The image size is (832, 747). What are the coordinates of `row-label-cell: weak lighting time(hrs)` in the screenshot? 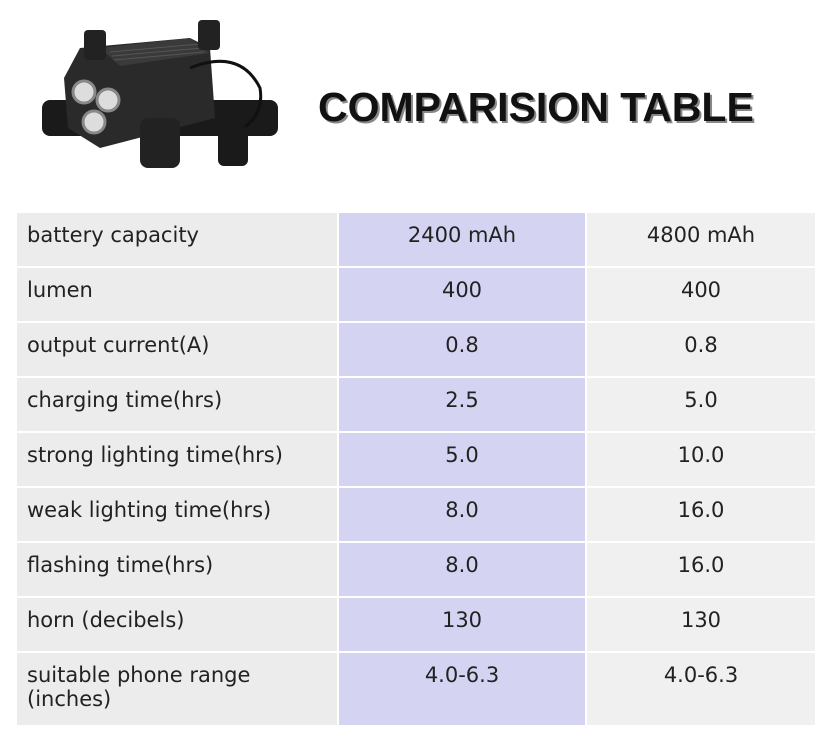 It's located at (177, 514).